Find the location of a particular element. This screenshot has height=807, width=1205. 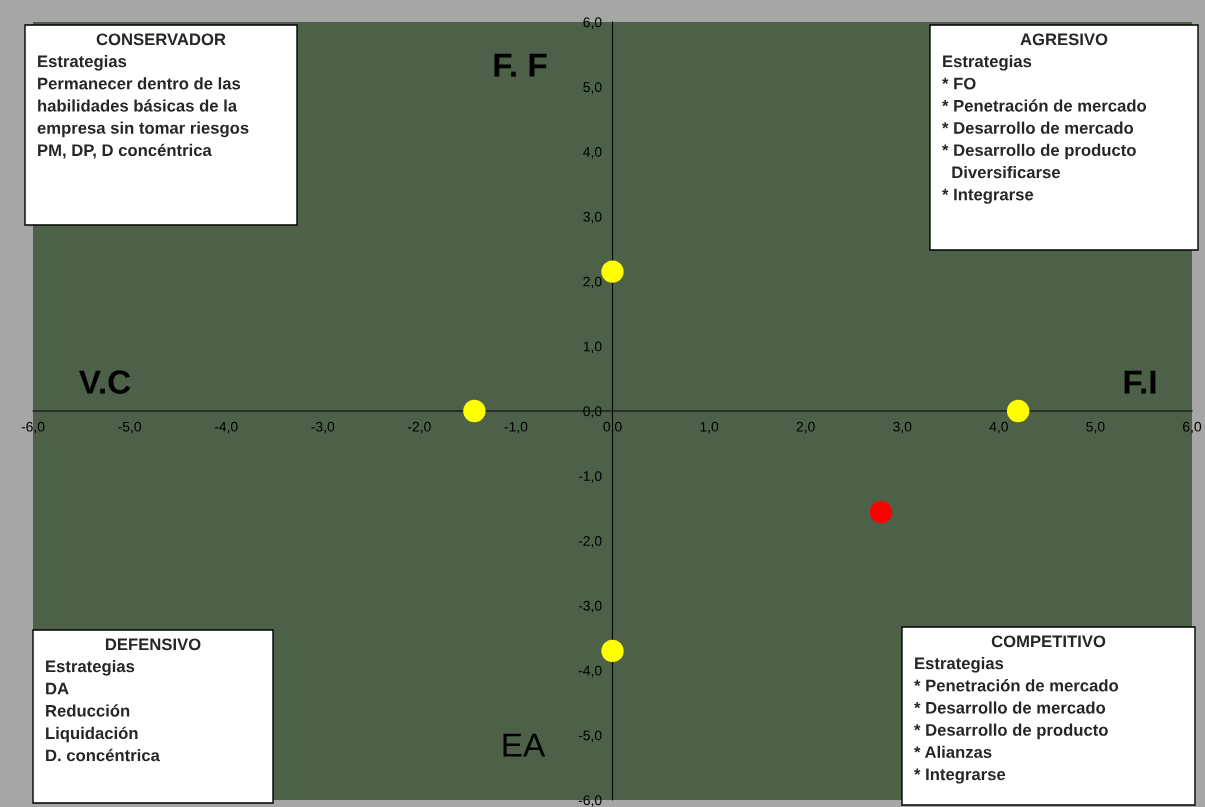

x-tick-label: -3,0 is located at coordinates (323, 427).